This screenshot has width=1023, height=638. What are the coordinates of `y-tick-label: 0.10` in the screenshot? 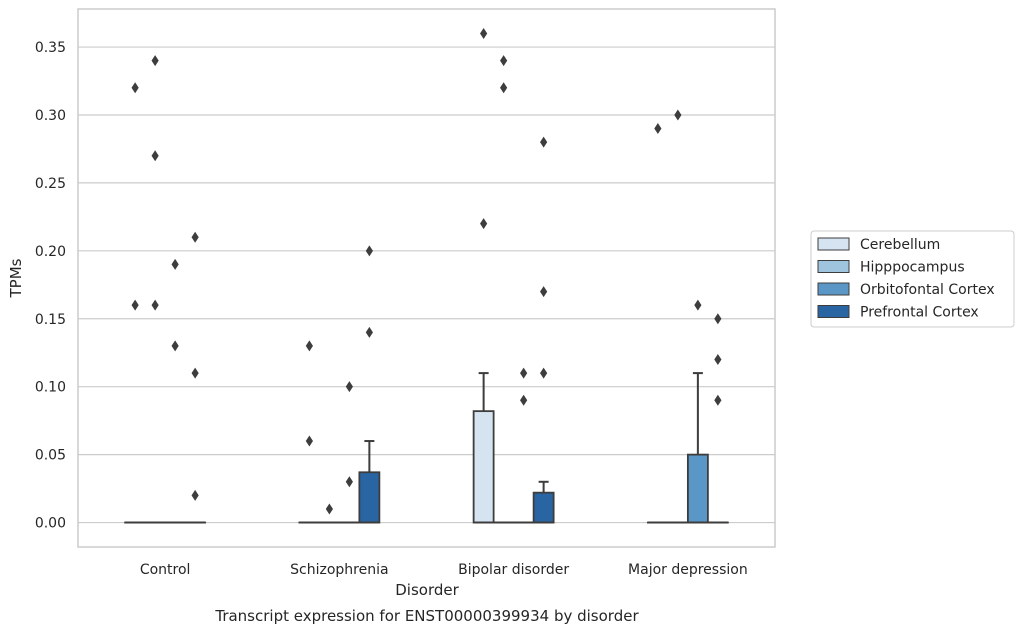 It's located at (50, 388).